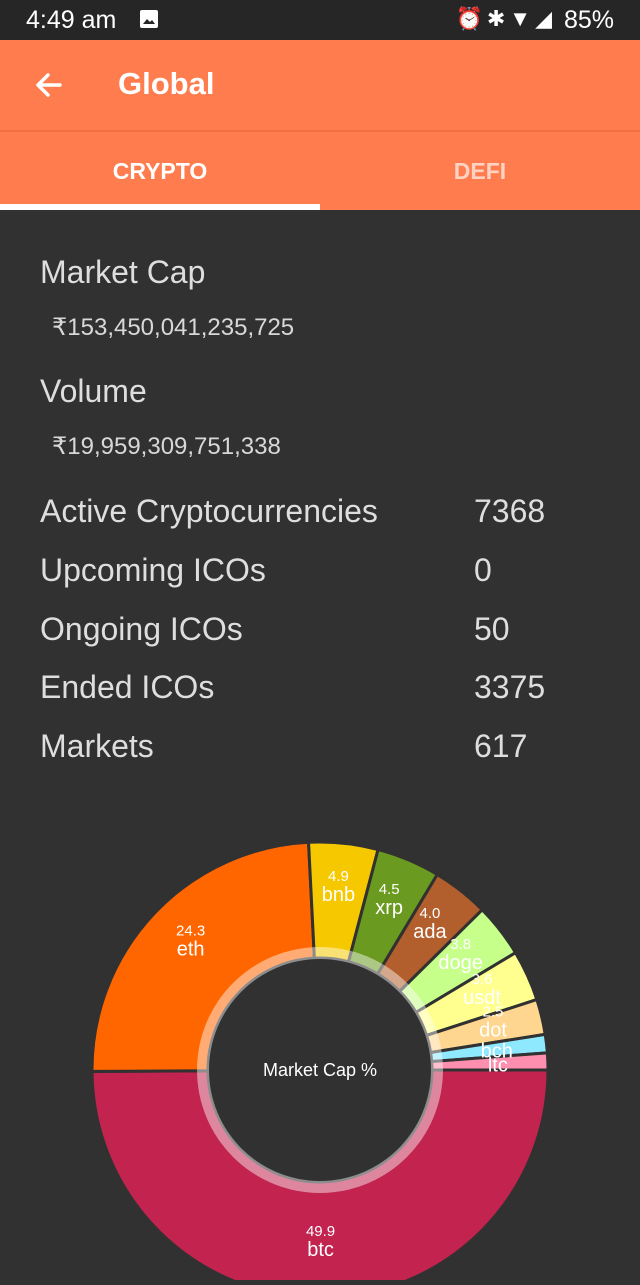 This screenshot has height=1285, width=640. Describe the element at coordinates (320, 1231) in the screenshot. I see `pie-value-label: 49.9` at that location.